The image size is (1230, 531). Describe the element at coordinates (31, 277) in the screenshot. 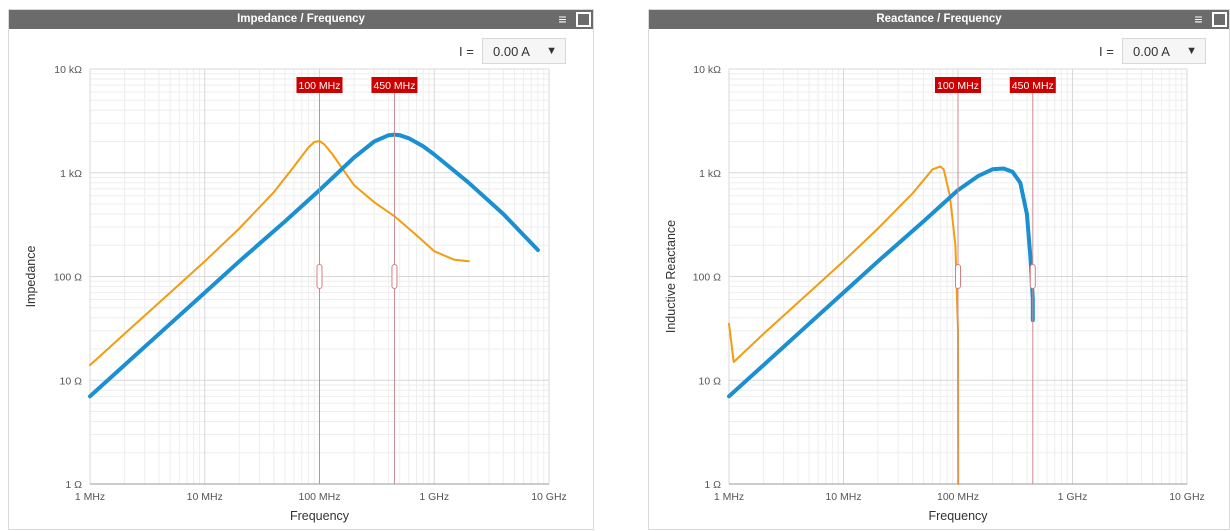

I see `y-axis-title: Impedance` at that location.